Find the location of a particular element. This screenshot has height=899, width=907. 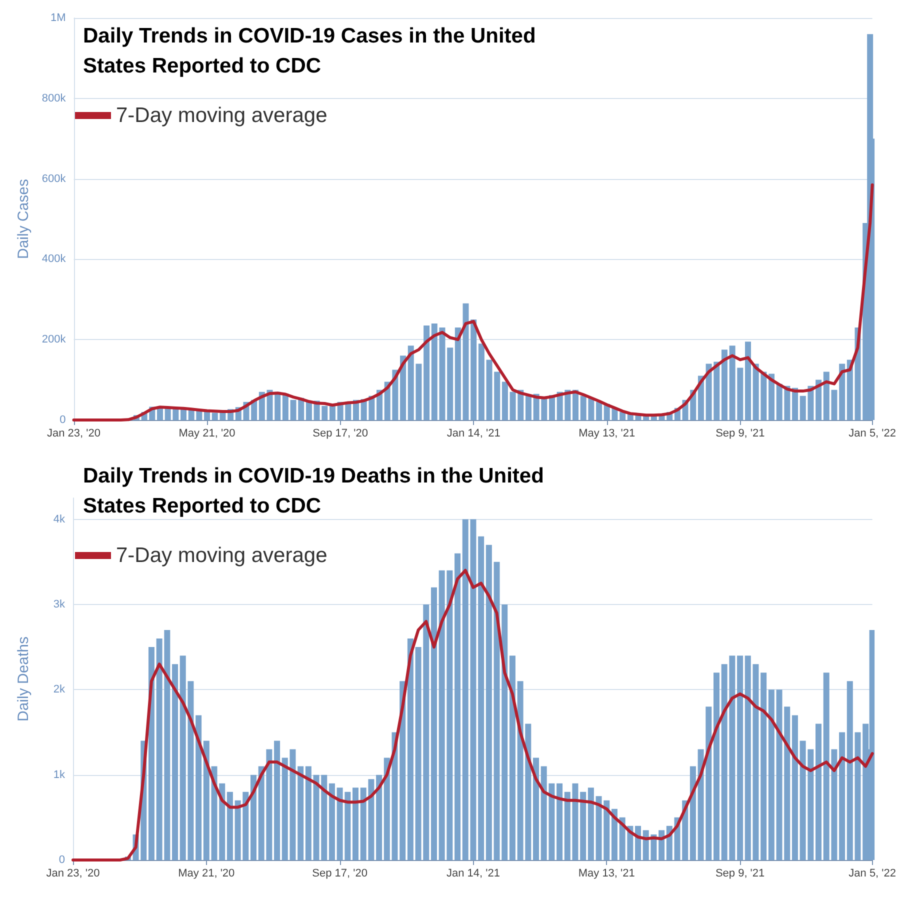

y-tick-label: 4k is located at coordinates (59, 519).